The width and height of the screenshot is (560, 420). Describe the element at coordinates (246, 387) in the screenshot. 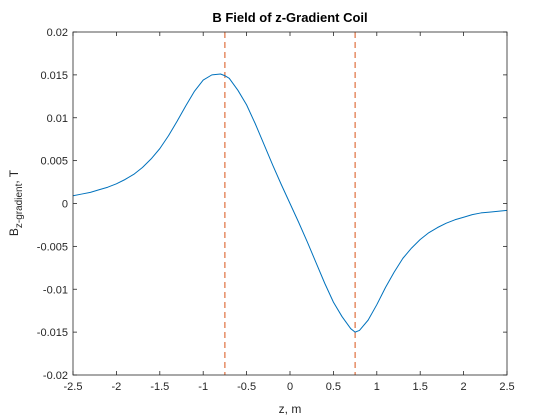

I see `x-tick-label: -0.5` at that location.